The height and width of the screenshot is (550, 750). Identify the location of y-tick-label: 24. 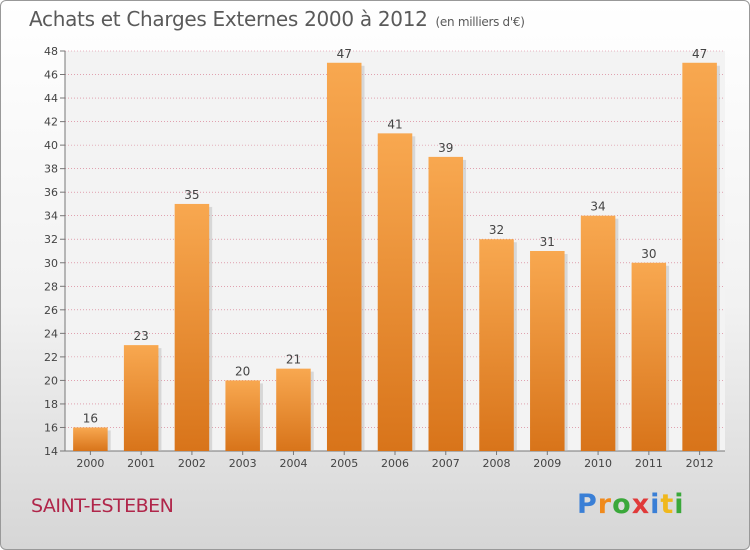
(51, 333).